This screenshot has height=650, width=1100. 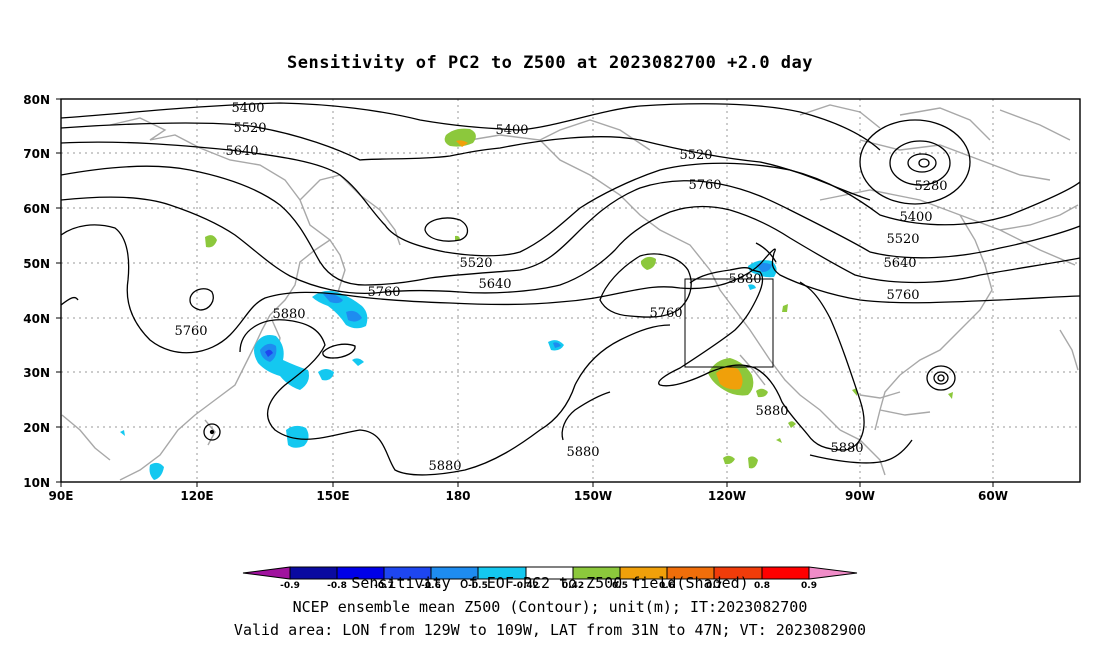 I want to click on colorbar-label: -0.9, so click(x=290, y=586).